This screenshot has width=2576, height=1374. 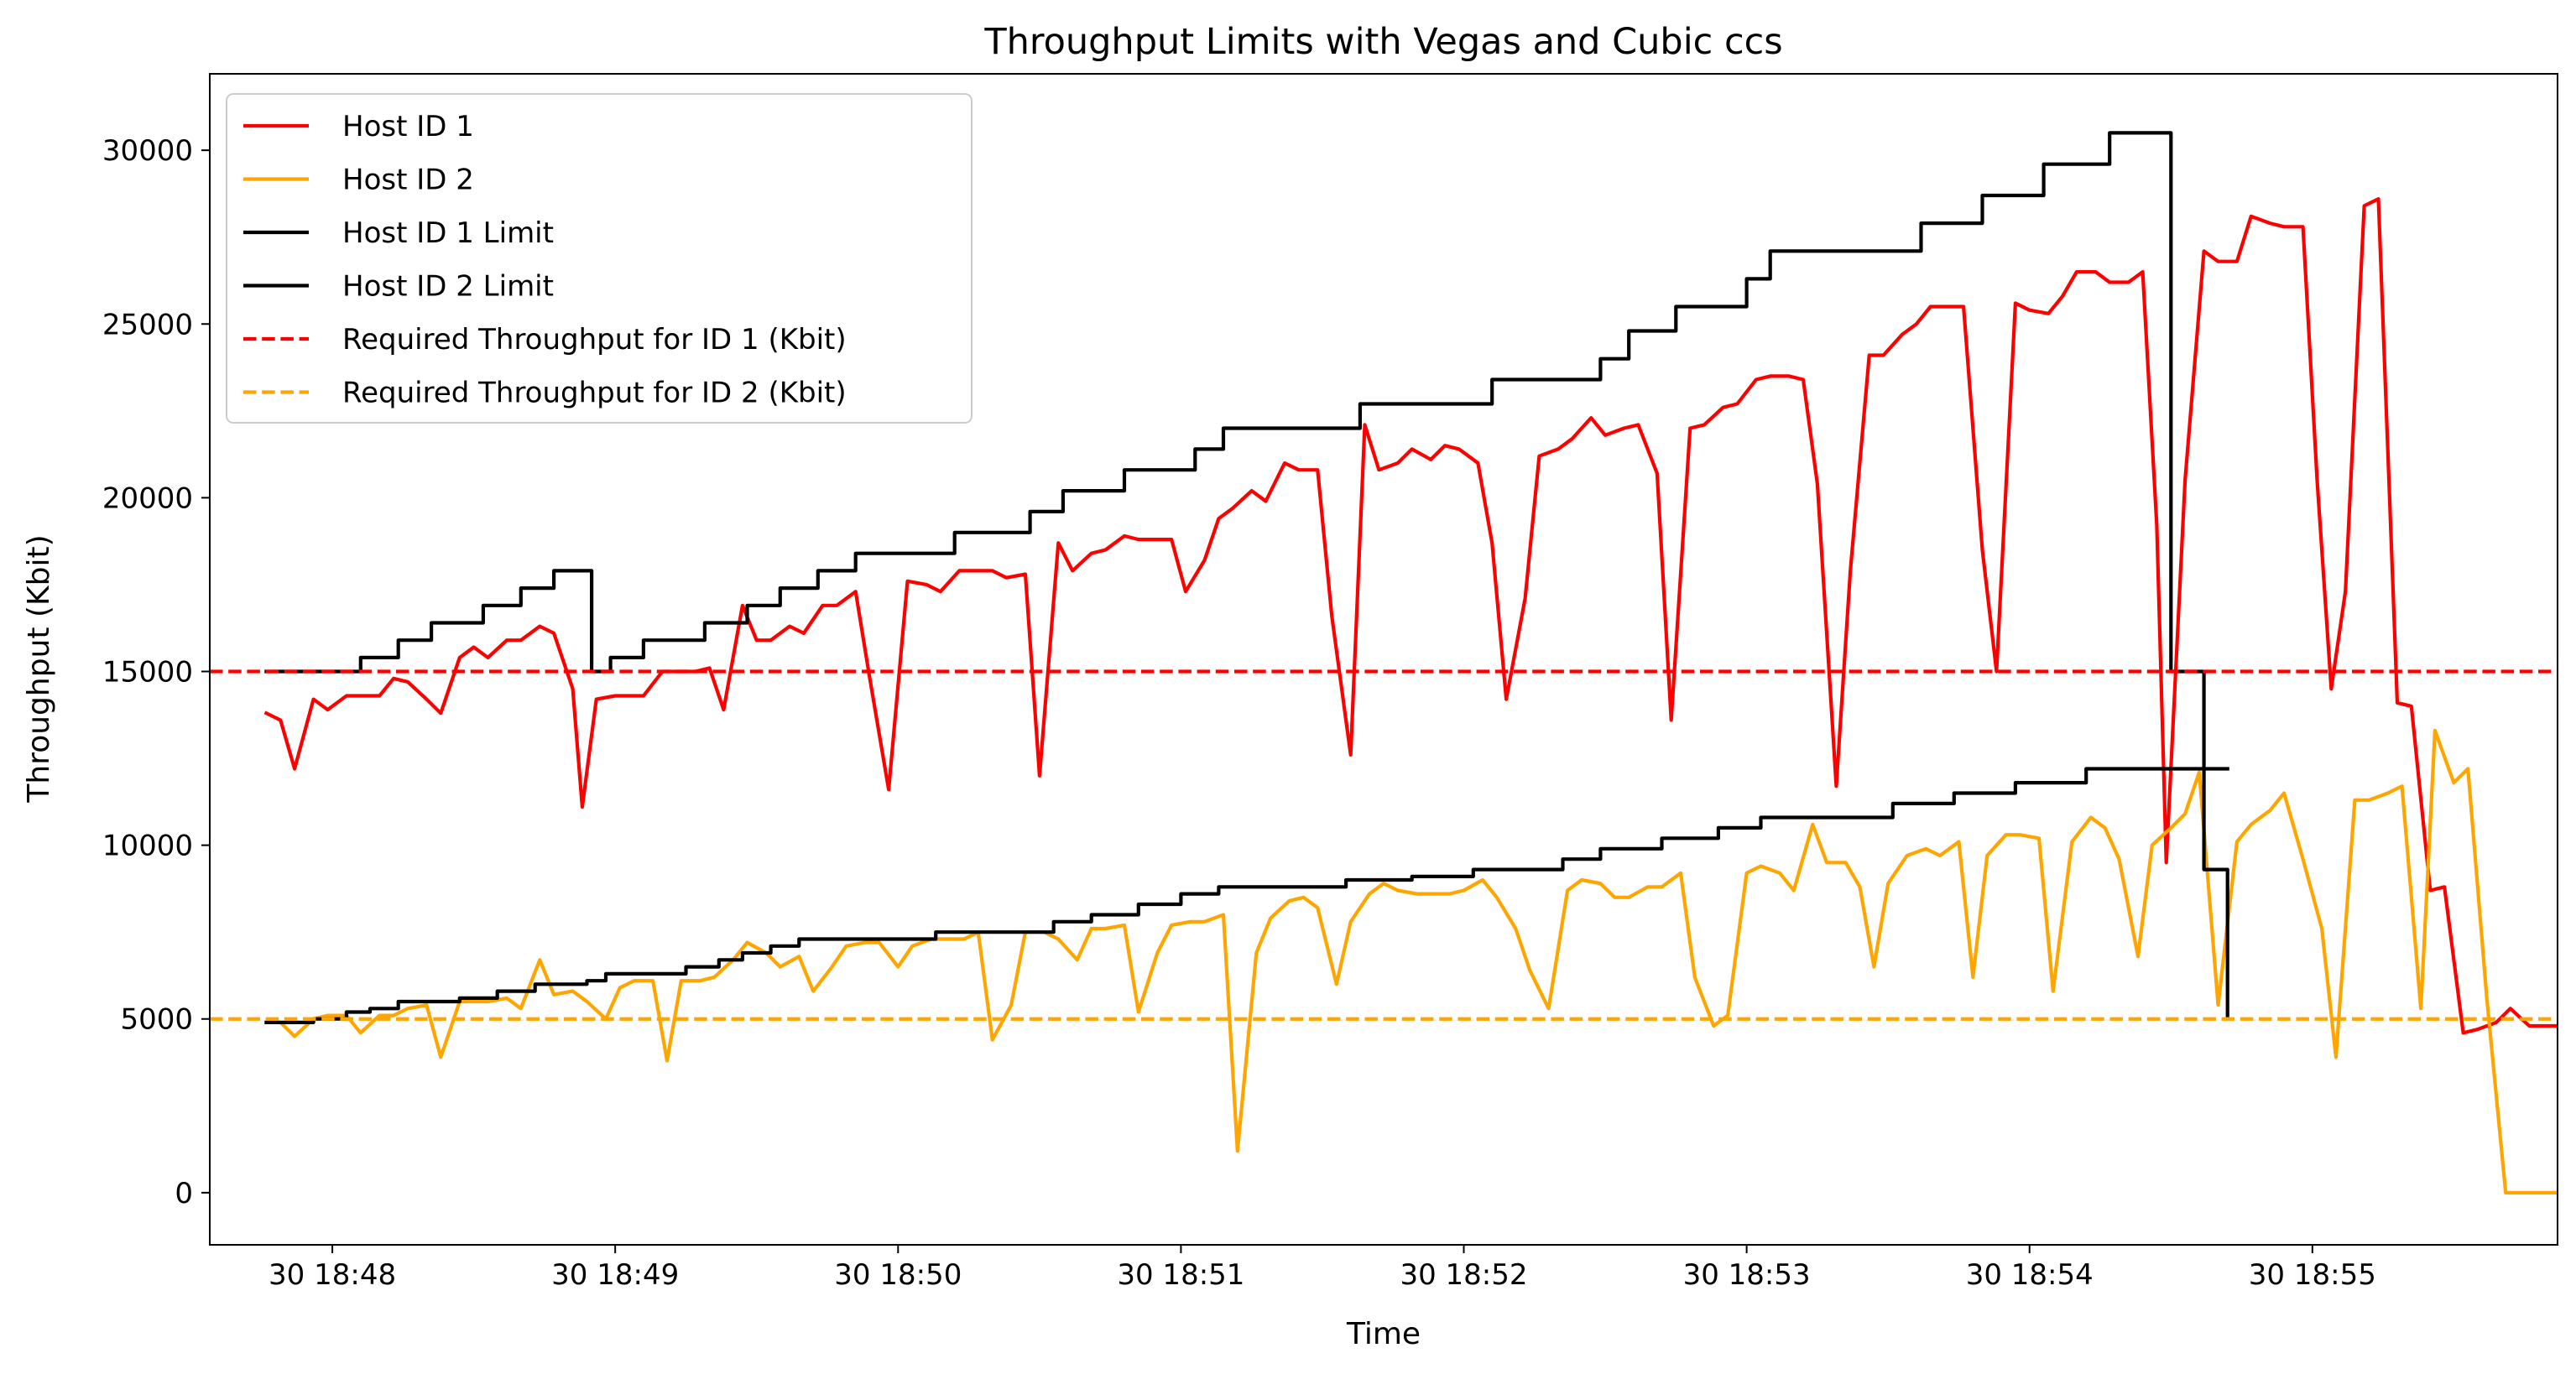 What do you see at coordinates (147, 151) in the screenshot?
I see `y-tick-label: 30000` at bounding box center [147, 151].